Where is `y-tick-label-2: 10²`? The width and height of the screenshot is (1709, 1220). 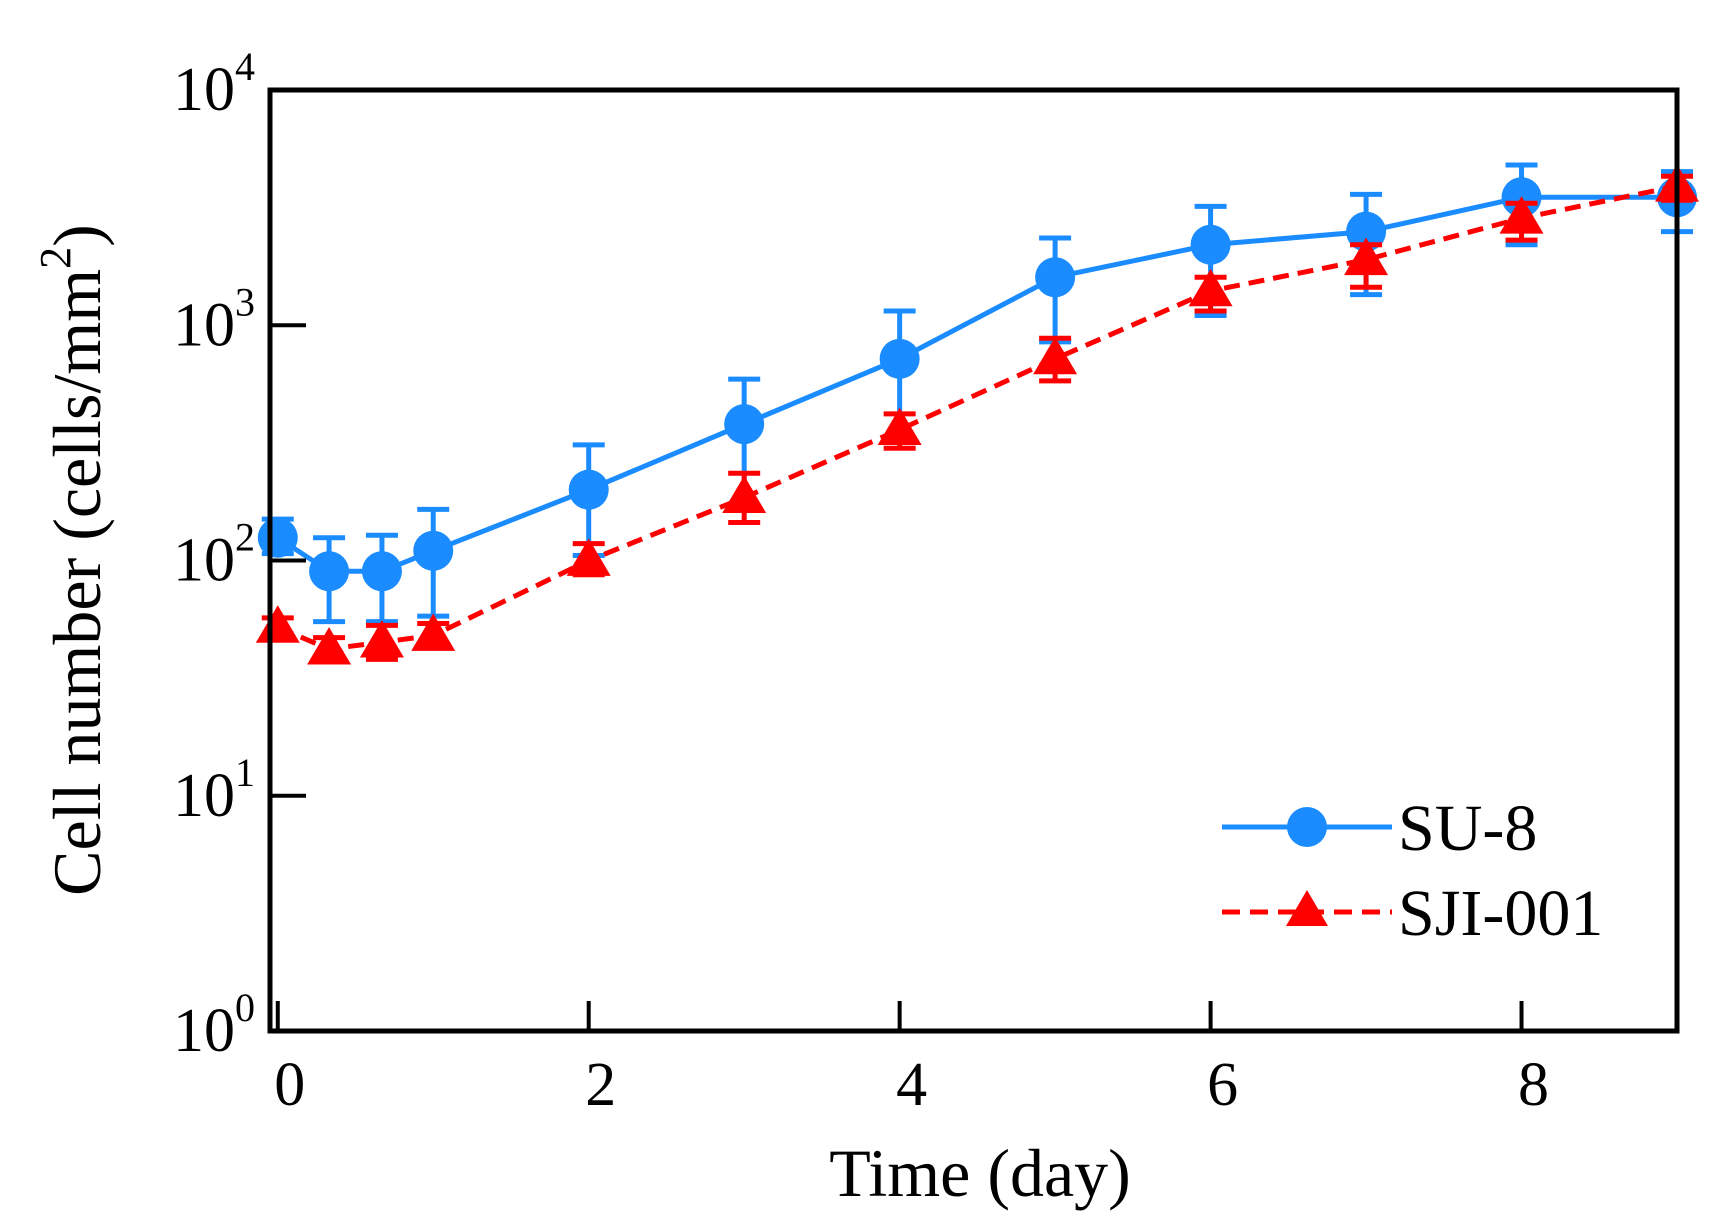 y-tick-label-2: 10² is located at coordinates (214, 555).